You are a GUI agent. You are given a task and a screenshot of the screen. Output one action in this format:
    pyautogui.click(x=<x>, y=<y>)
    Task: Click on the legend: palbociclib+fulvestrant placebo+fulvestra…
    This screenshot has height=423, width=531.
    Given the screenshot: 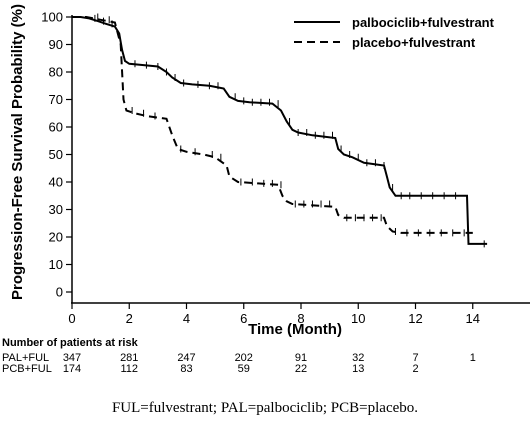 What is the action you would take?
    pyautogui.click(x=394, y=32)
    